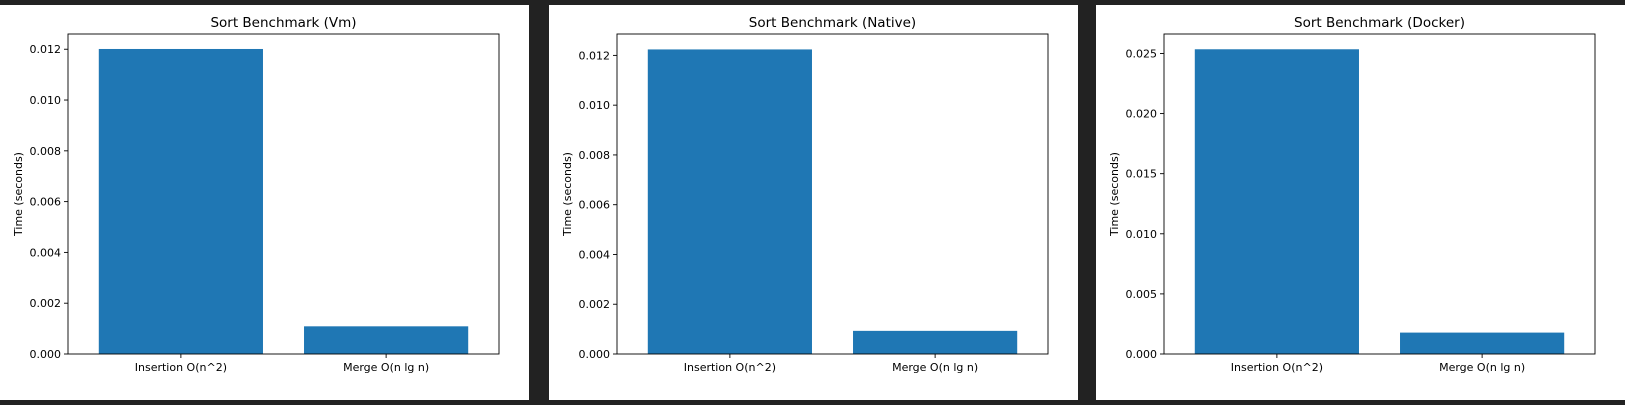 The width and height of the screenshot is (1625, 405). I want to click on y-tick-label: 0.020, so click(1142, 114).